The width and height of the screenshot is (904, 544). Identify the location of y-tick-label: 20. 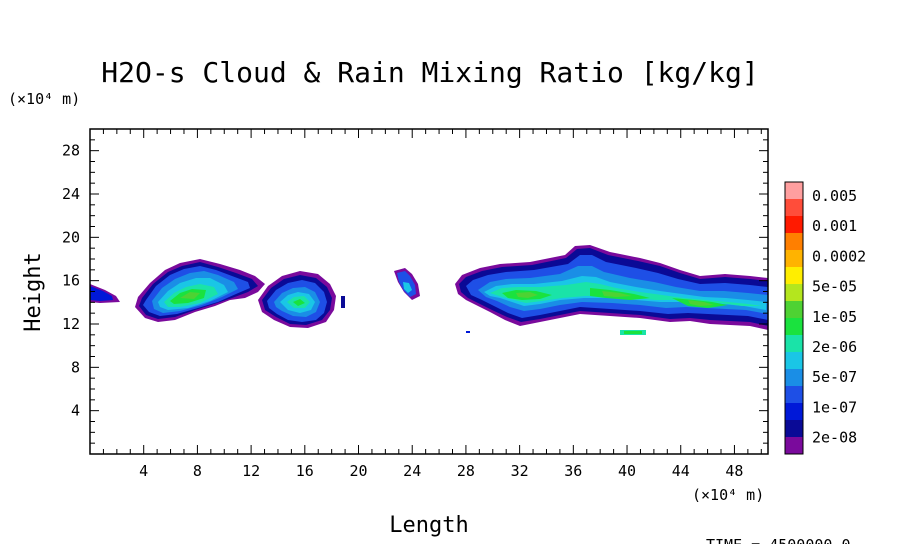
(71, 237).